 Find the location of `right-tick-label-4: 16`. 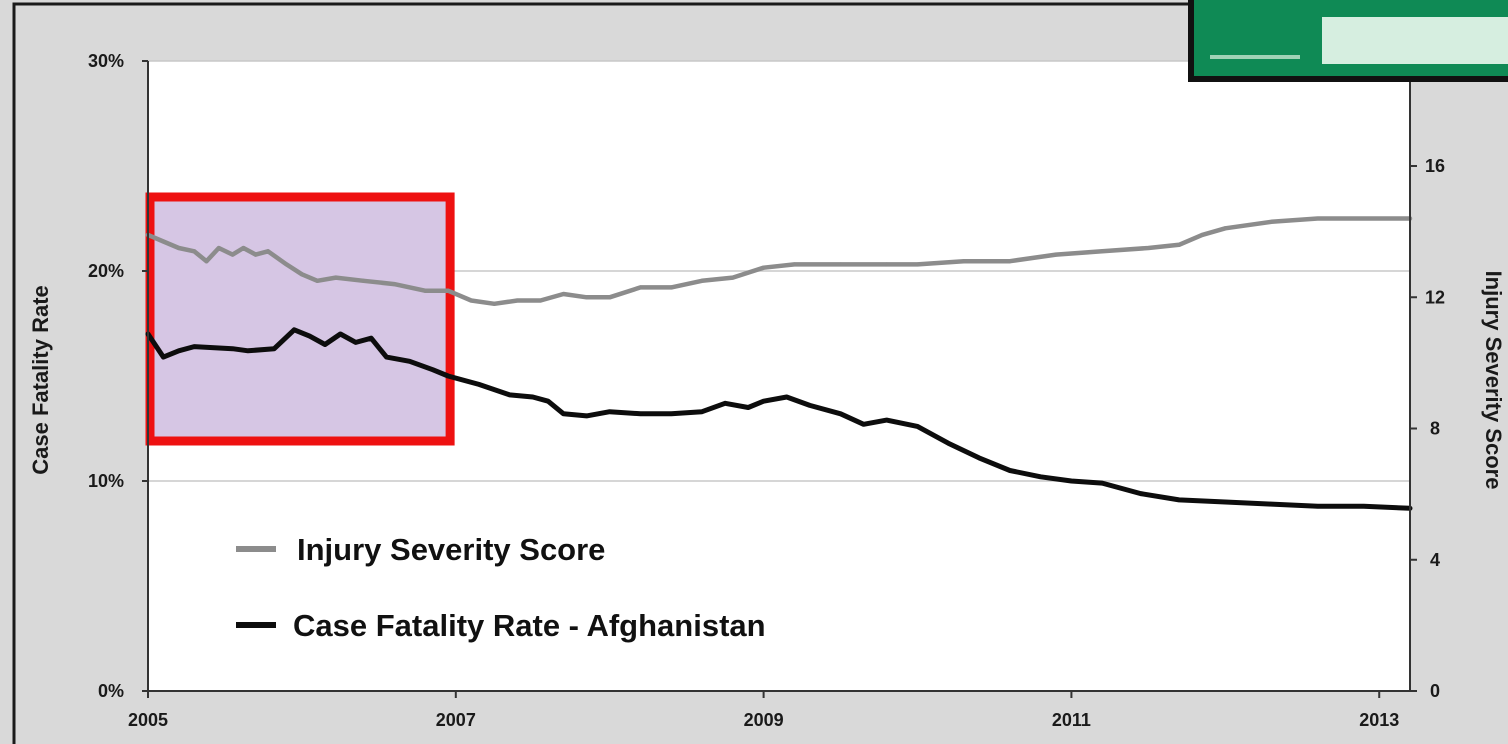

right-tick-label-4: 16 is located at coordinates (1435, 166).